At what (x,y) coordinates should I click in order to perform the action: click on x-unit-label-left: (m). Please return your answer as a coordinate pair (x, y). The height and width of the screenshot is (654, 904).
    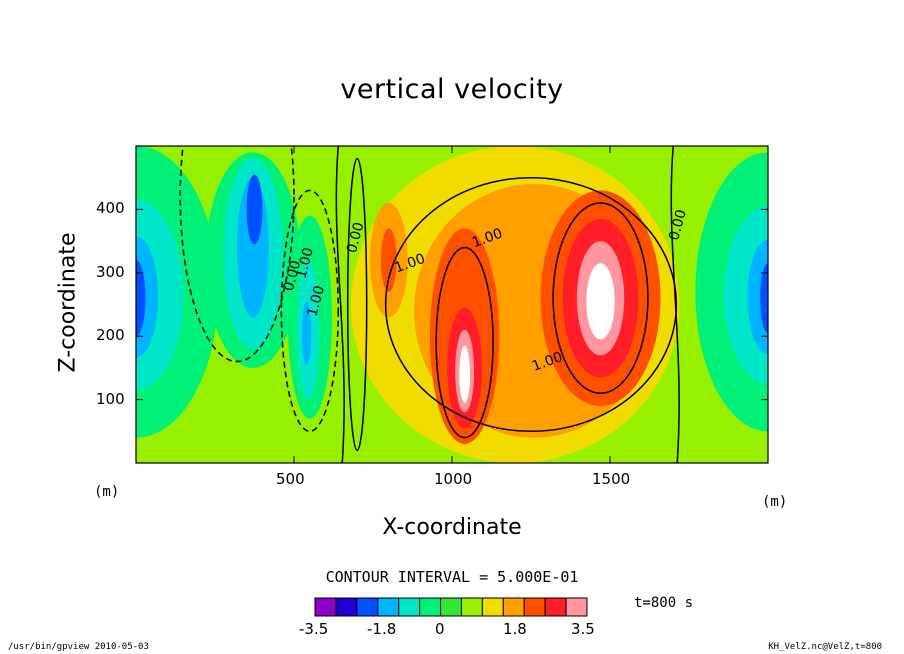
    Looking at the image, I should click on (107, 492).